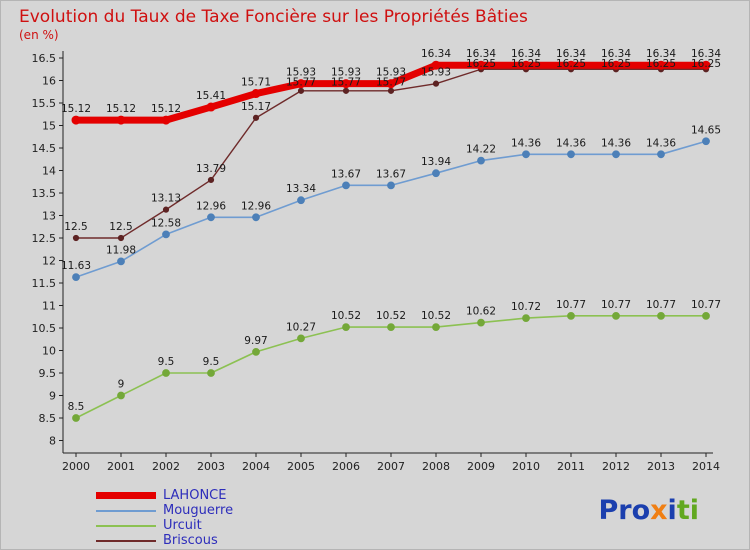 The width and height of the screenshot is (750, 550). What do you see at coordinates (211, 169) in the screenshot?
I see `data-label-briscous: 13.79` at bounding box center [211, 169].